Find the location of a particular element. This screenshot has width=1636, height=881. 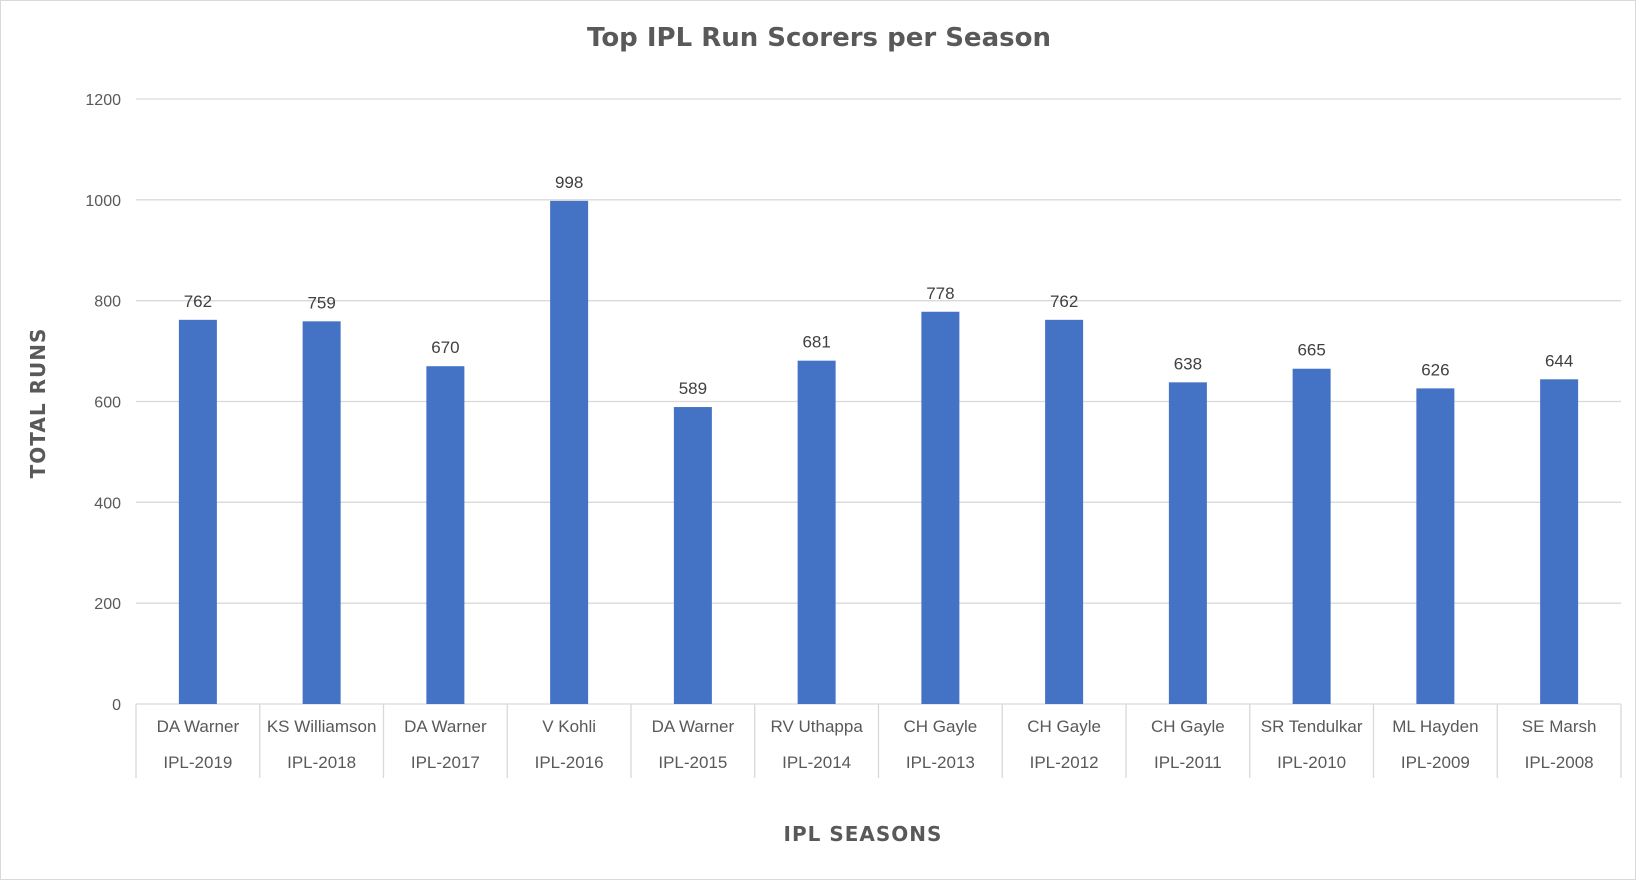

data-label: 759 is located at coordinates (321, 302).